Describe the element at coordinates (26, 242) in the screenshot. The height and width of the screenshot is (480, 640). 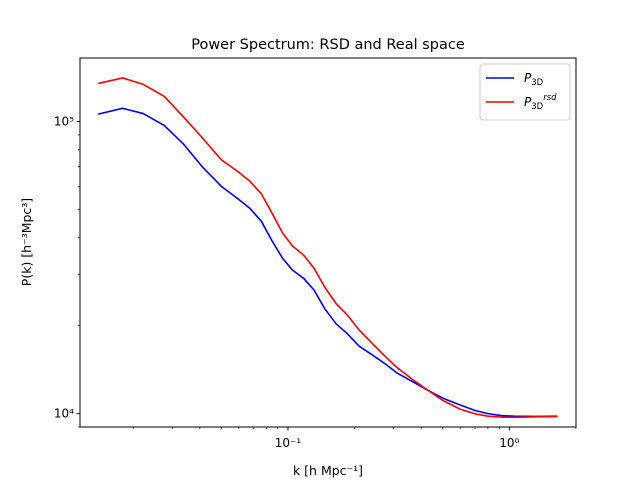
I see `y-axis-label: P(k) [h⁻³Mpc³]` at that location.